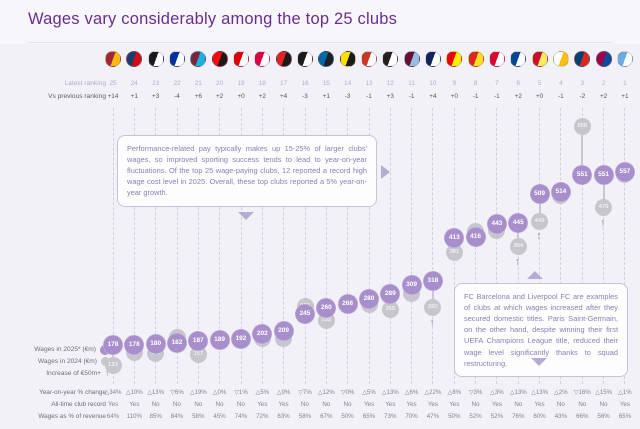  What do you see at coordinates (156, 83) in the screenshot?
I see `latest-ranking-value: 23` at bounding box center [156, 83].